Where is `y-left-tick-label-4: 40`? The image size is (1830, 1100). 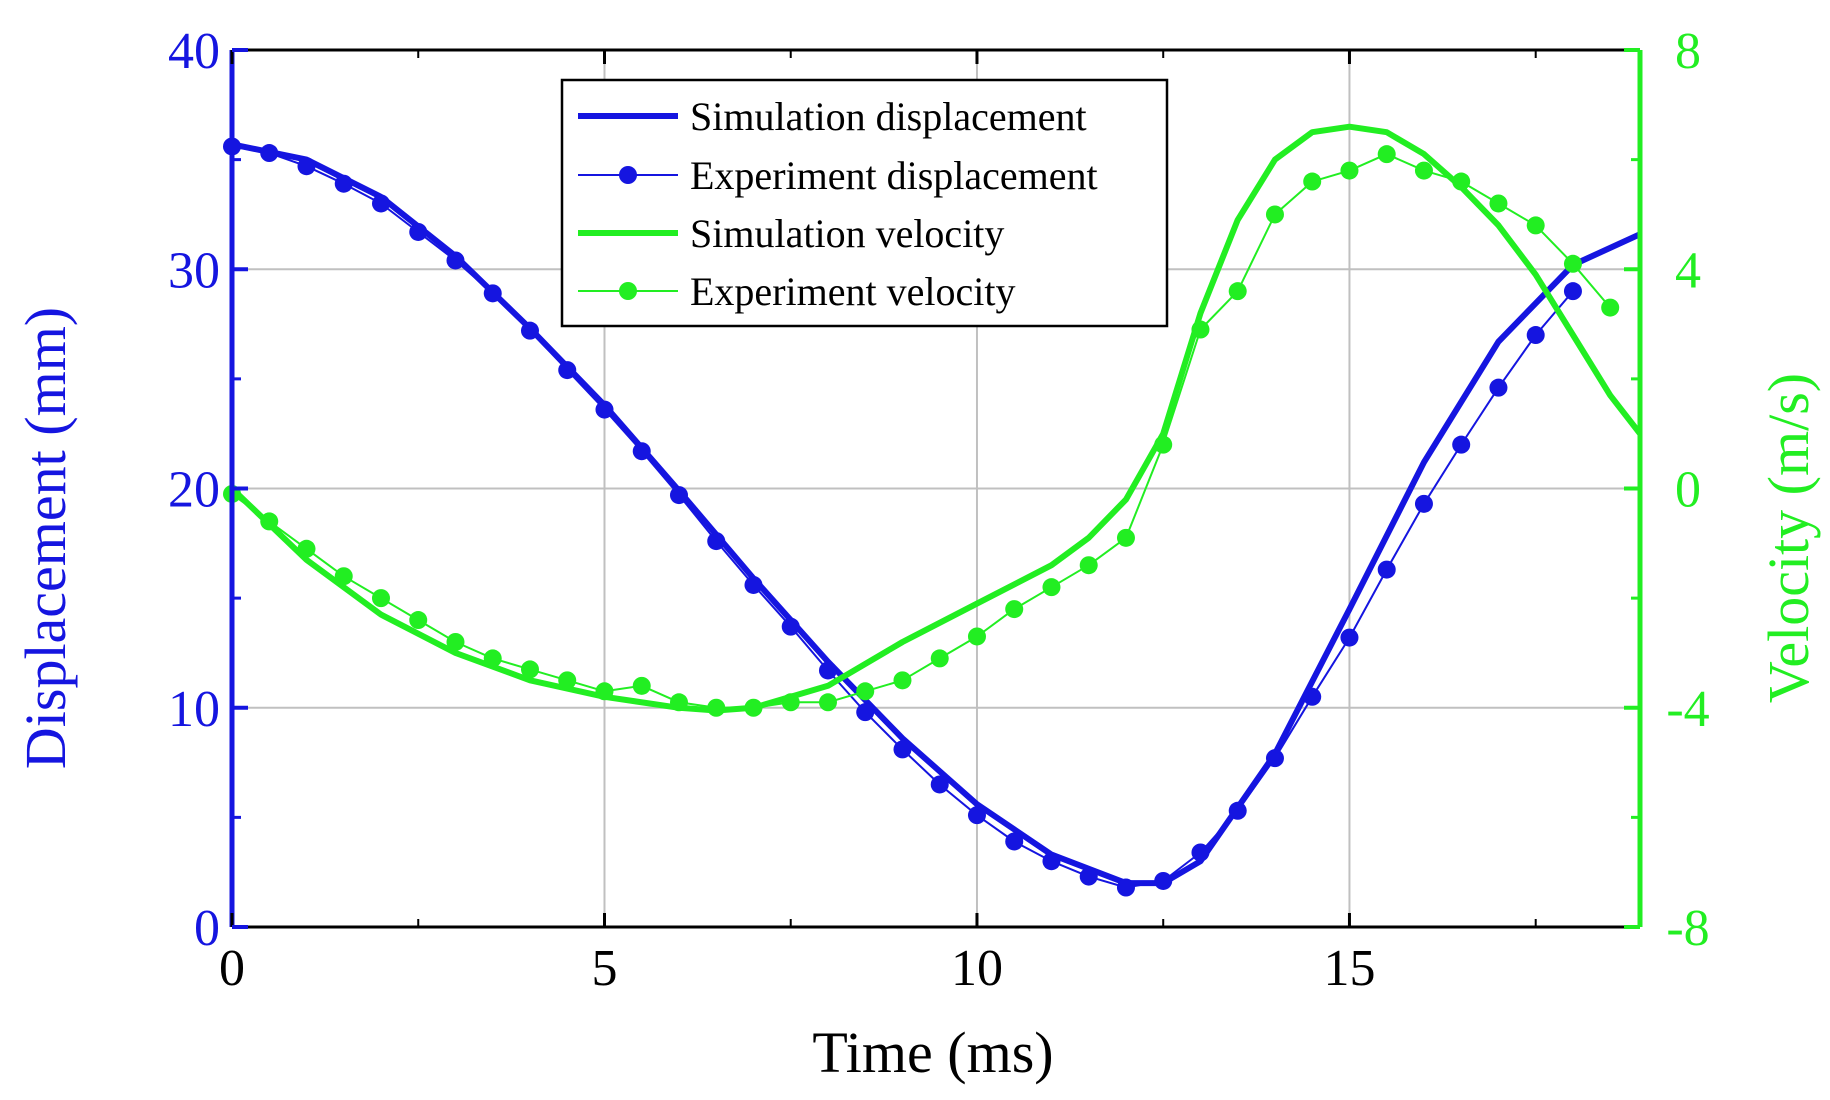
y-left-tick-label-4: 40 is located at coordinates (194, 51).